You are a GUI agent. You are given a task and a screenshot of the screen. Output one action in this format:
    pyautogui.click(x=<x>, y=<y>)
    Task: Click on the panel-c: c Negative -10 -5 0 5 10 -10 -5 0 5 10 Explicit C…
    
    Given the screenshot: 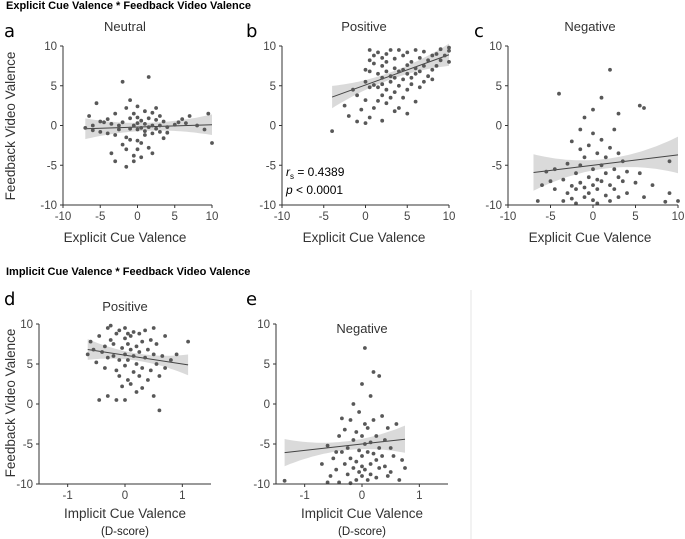 What is the action you would take?
    pyautogui.click(x=579, y=132)
    